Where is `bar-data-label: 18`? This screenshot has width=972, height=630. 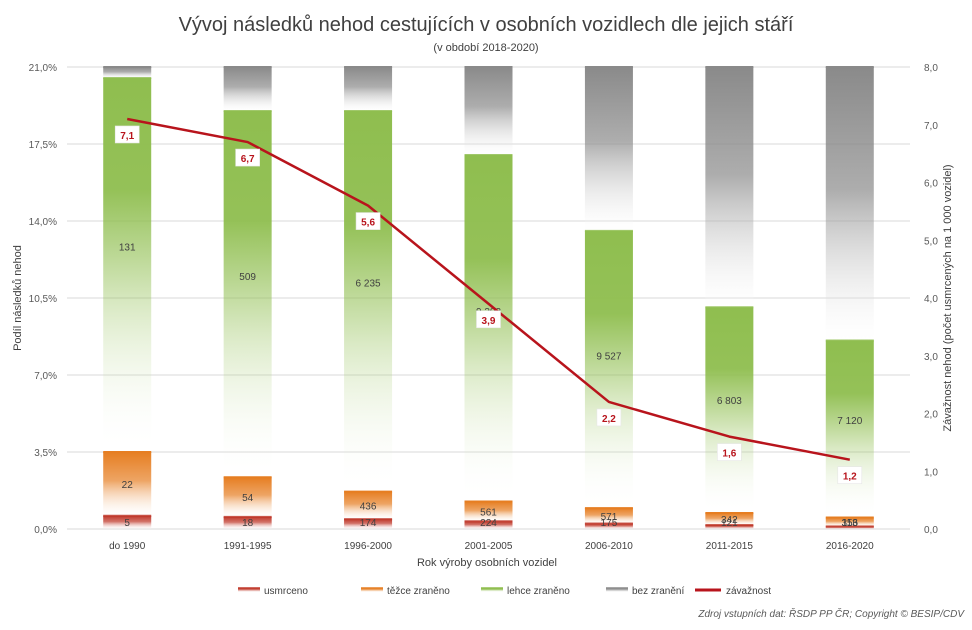 bar-data-label: 18 is located at coordinates (248, 523).